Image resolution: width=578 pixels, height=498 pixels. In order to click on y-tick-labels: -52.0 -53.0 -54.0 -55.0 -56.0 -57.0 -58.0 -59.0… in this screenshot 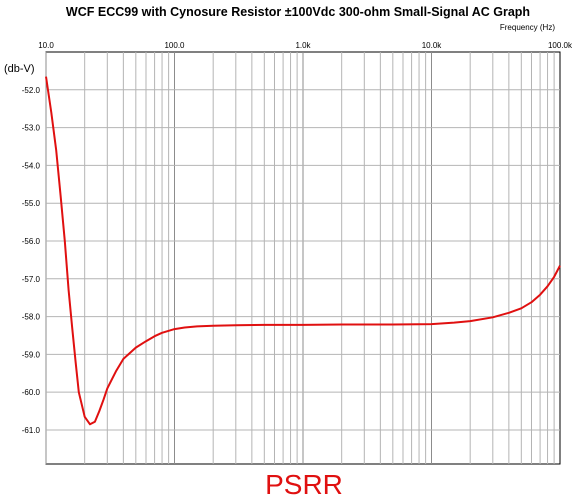, I will do `click(31, 260)`.